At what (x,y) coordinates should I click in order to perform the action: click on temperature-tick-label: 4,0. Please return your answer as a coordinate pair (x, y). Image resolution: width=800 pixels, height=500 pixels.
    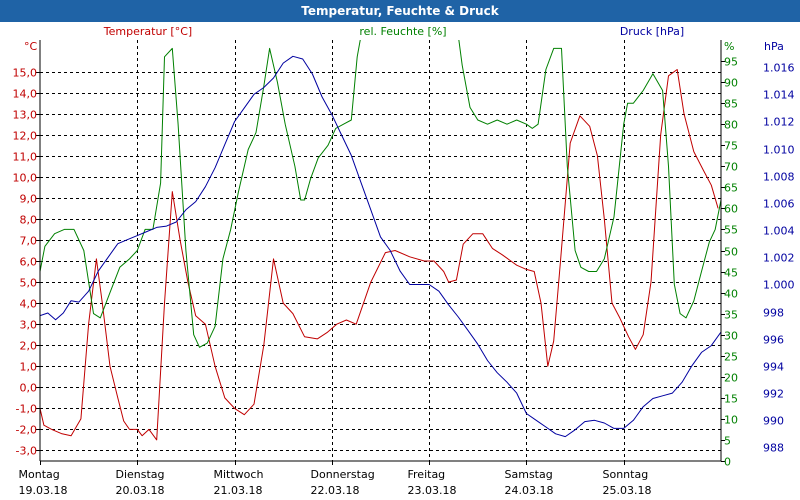
    Looking at the image, I should click on (29, 304).